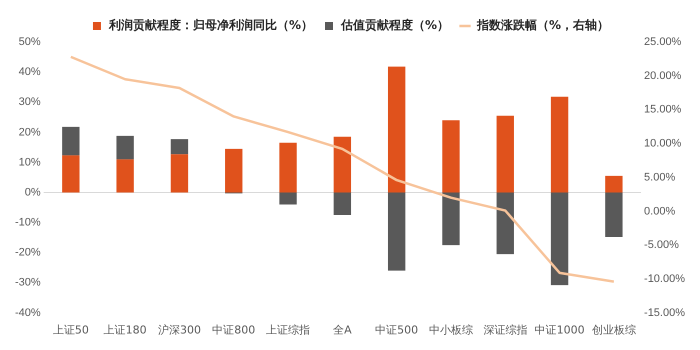  What do you see at coordinates (27, 222) in the screenshot?
I see `y-tick-label: -10%` at bounding box center [27, 222].